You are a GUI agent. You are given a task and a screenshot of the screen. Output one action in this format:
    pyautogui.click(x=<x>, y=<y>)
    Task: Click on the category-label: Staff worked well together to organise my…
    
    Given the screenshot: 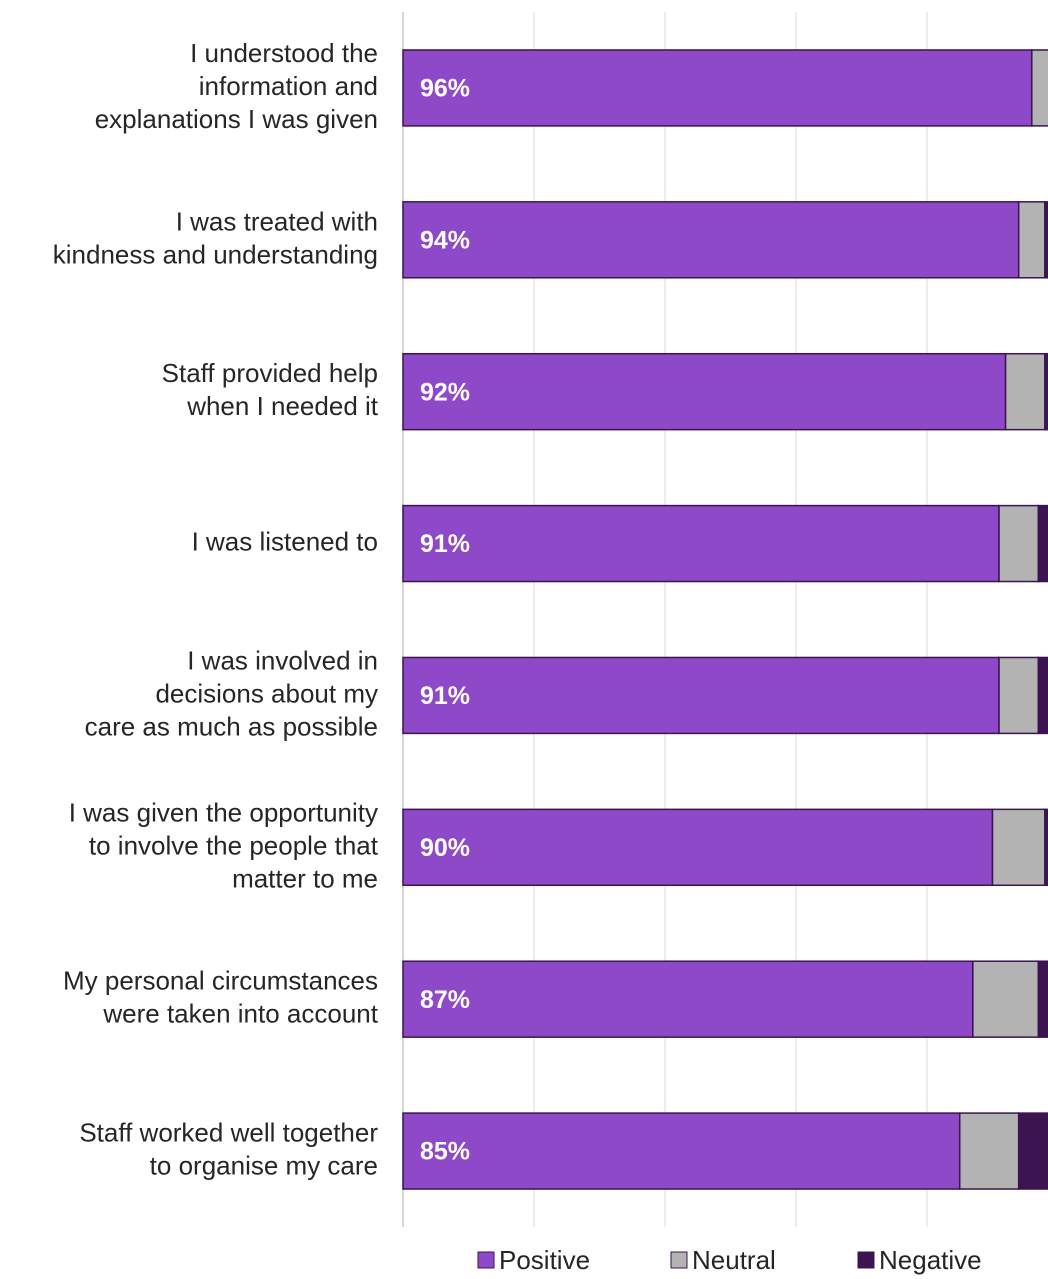 What is the action you would take?
    pyautogui.click(x=228, y=1148)
    